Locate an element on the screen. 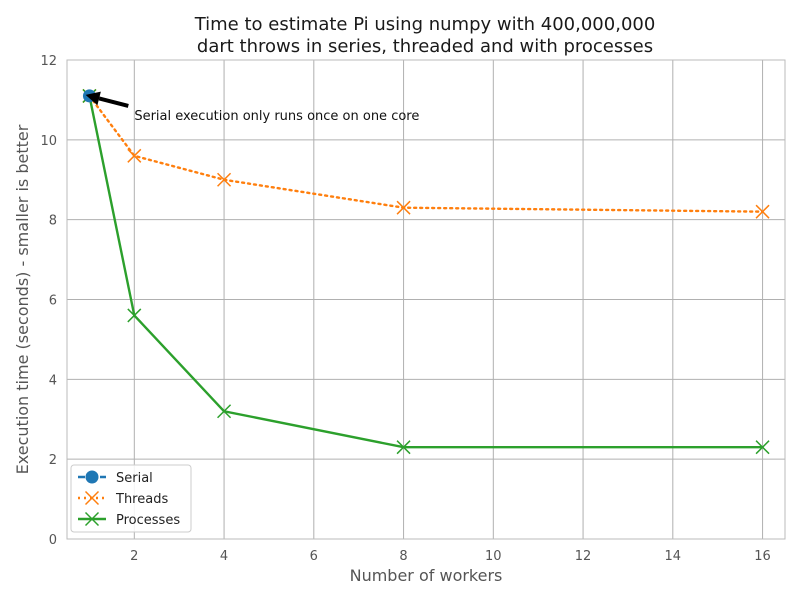  x-axis-label: Number of workers is located at coordinates (426, 575).